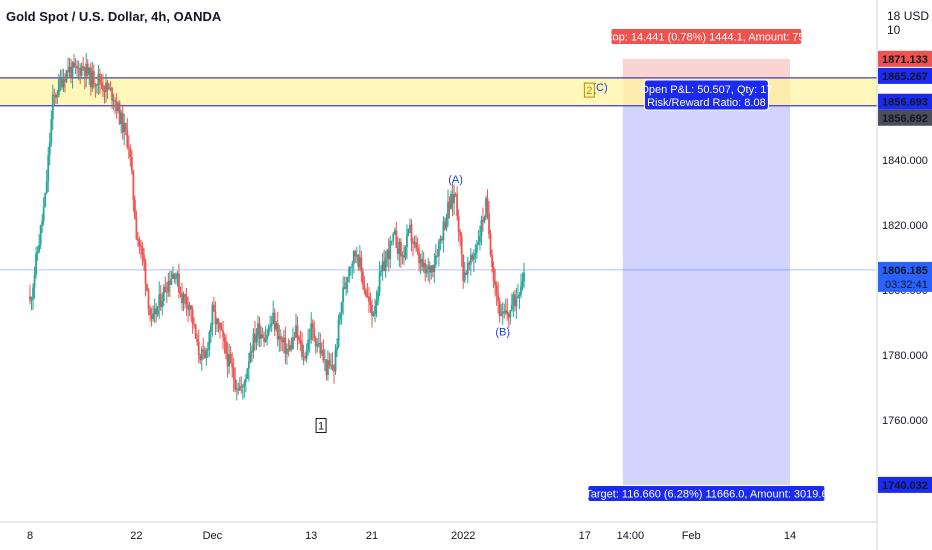 The image size is (932, 550). I want to click on x-tick-label: Feb, so click(691, 536).